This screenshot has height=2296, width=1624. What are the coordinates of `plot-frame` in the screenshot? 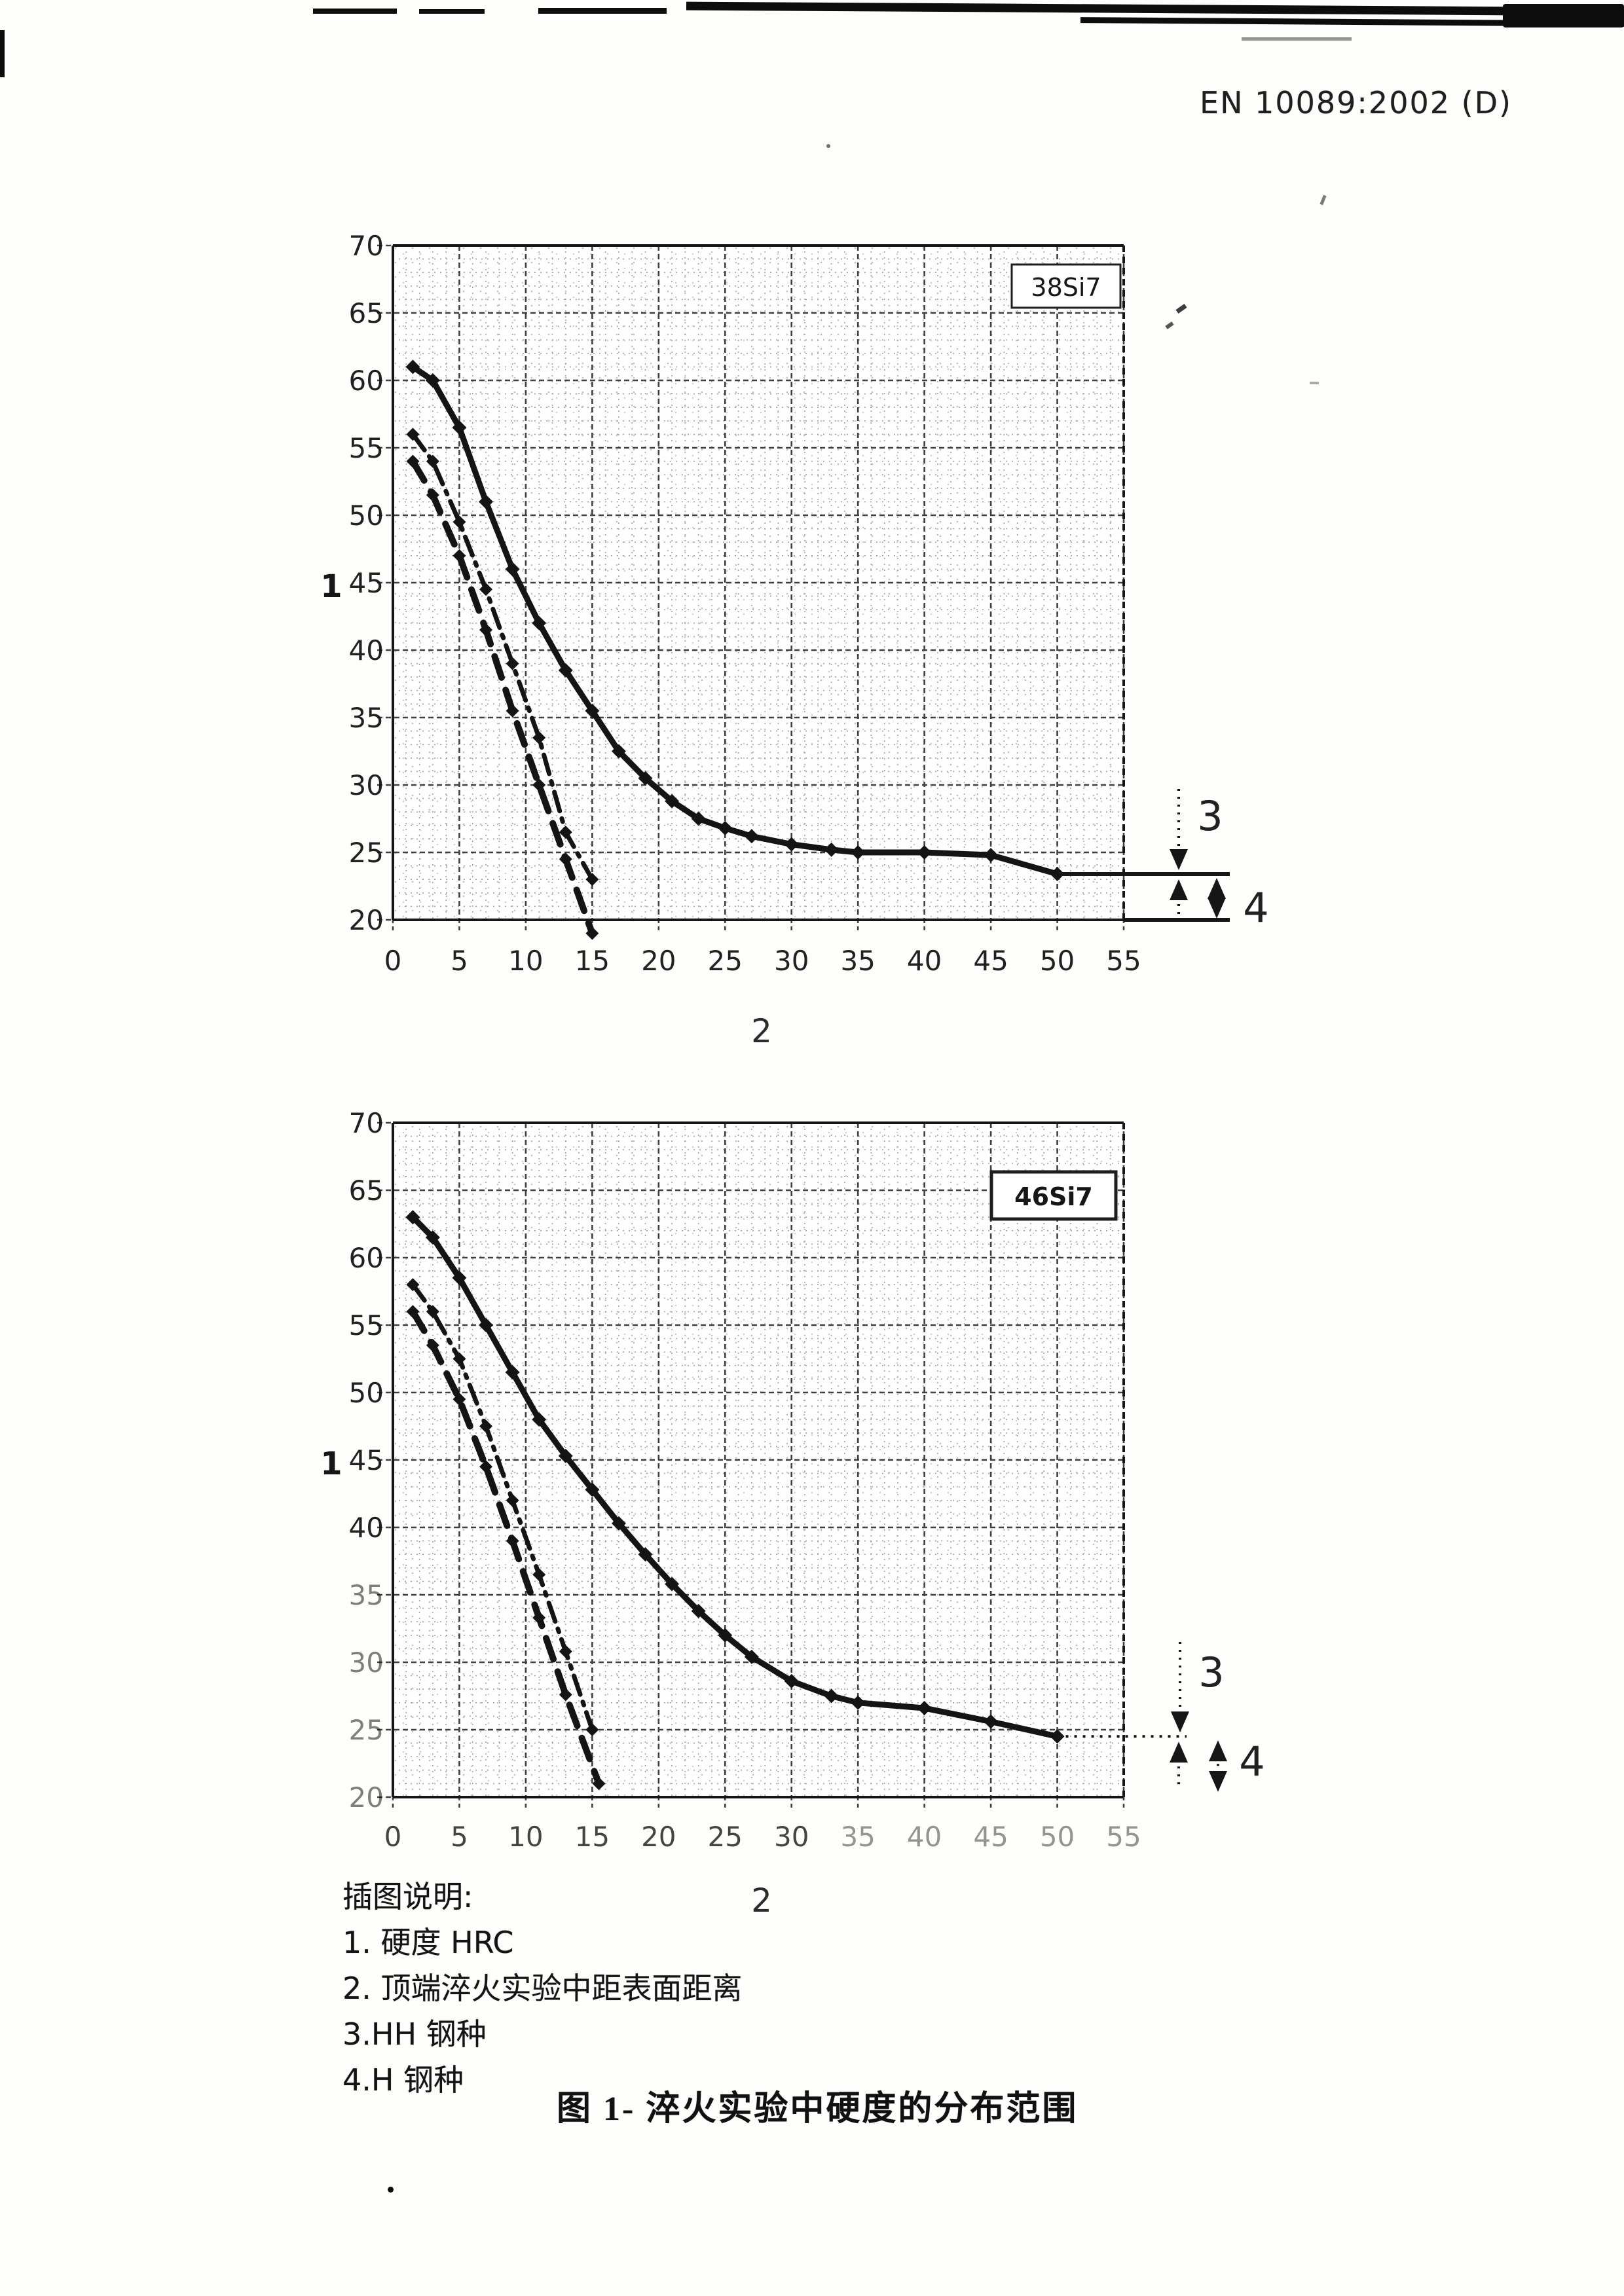 It's located at (758, 582).